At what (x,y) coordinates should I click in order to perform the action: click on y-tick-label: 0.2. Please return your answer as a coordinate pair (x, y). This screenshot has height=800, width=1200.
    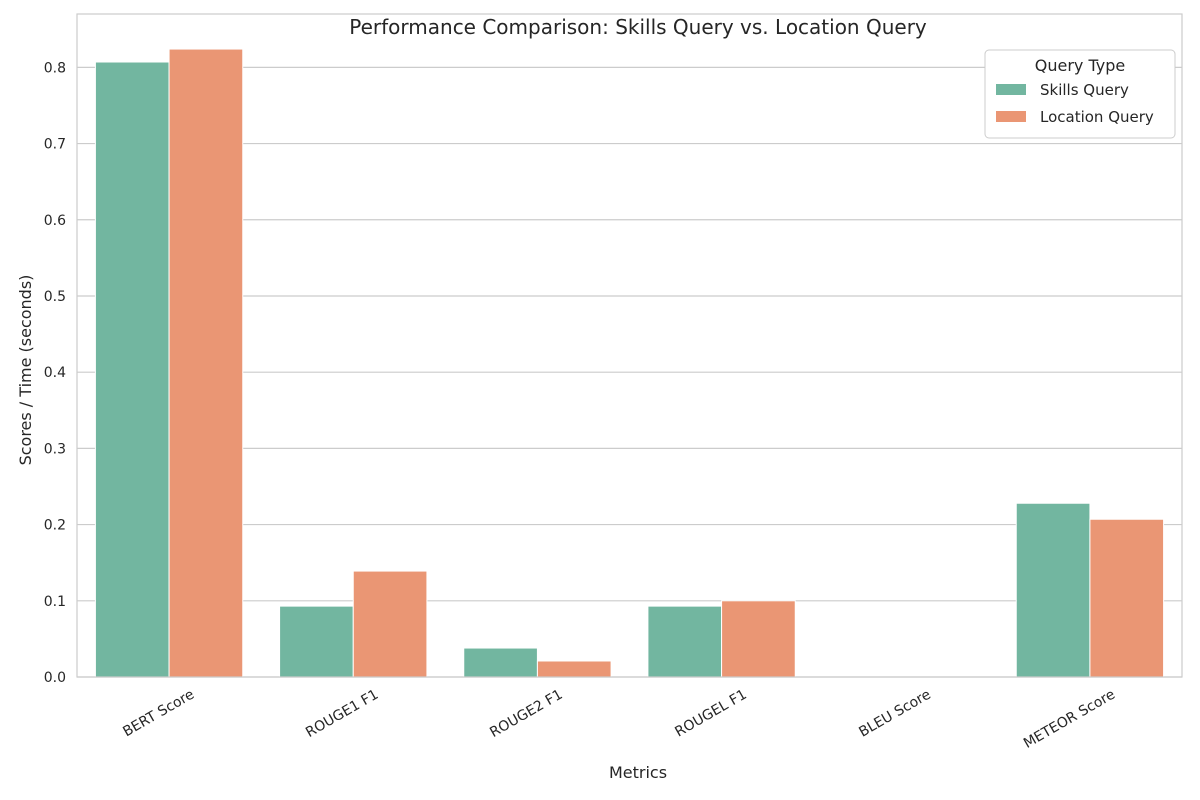
    Looking at the image, I should click on (55, 526).